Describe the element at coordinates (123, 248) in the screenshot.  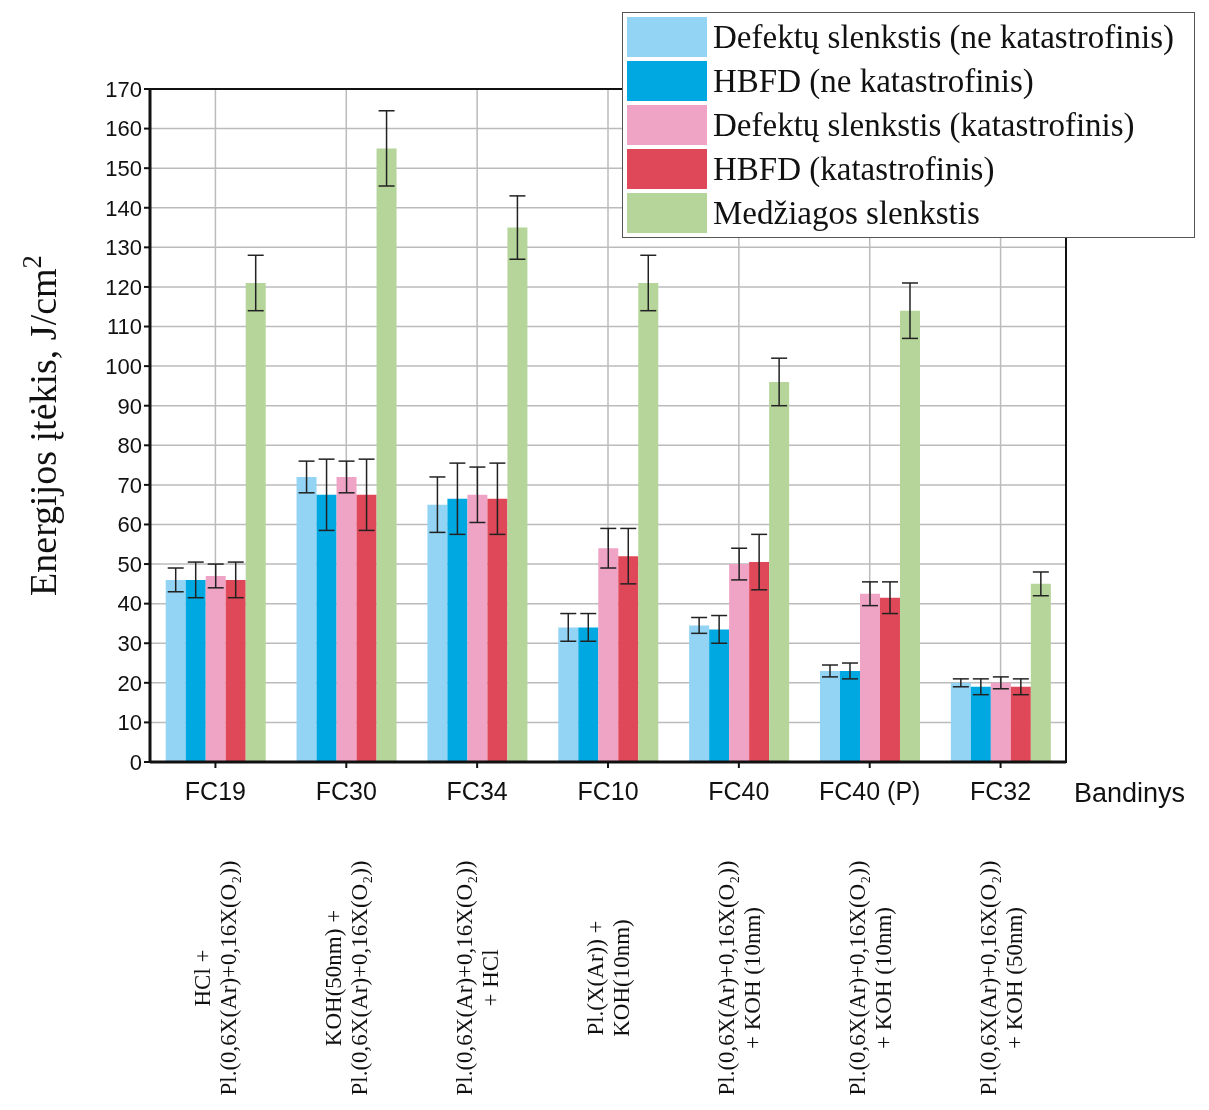
I see `y-tick-label: 130` at that location.